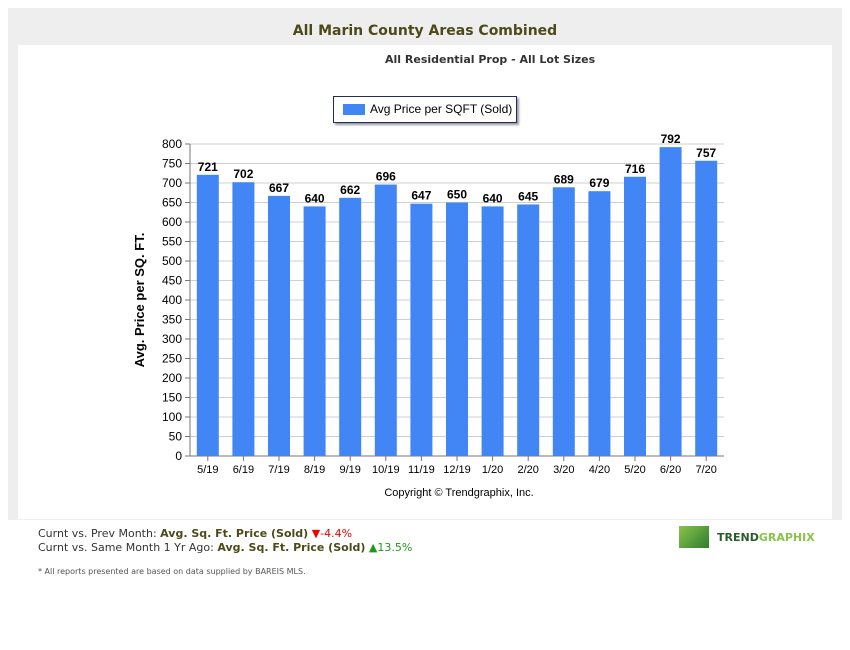 This screenshot has height=650, width=850. I want to click on data-label: 667, so click(279, 188).